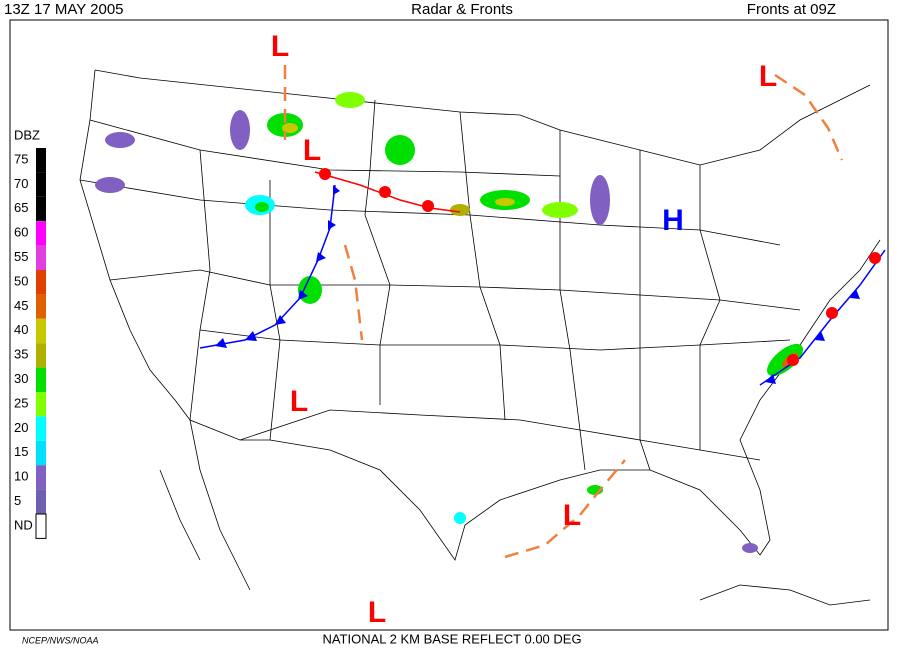 This screenshot has height=650, width=900. I want to click on legend-label: 25, so click(21, 402).